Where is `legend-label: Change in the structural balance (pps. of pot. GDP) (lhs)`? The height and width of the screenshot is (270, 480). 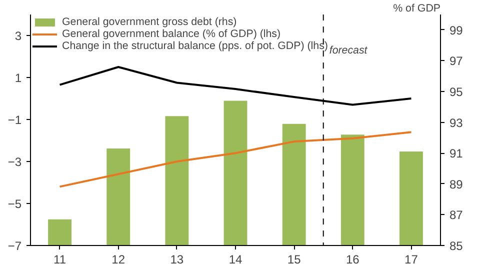 legend-label: Change in the structural balance (pps. of pot. GDP) (lhs) is located at coordinates (195, 46).